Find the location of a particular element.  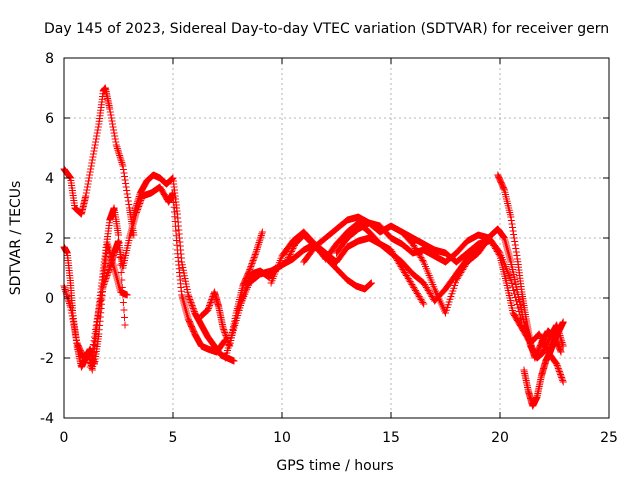

y-tick-label: -4 is located at coordinates (47, 419).